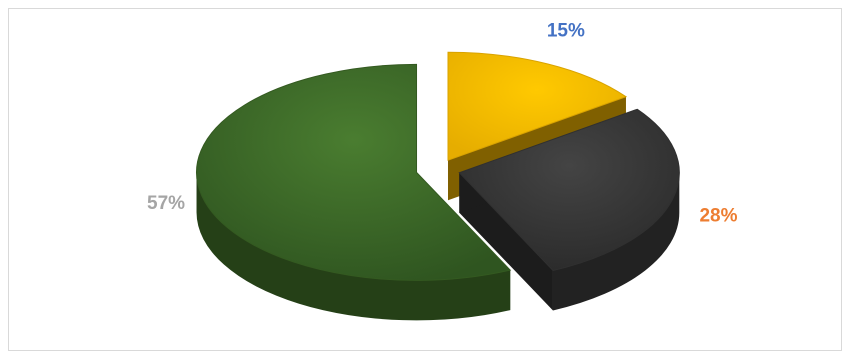  What do you see at coordinates (718, 216) in the screenshot?
I see `data-label-28: 28%` at bounding box center [718, 216].